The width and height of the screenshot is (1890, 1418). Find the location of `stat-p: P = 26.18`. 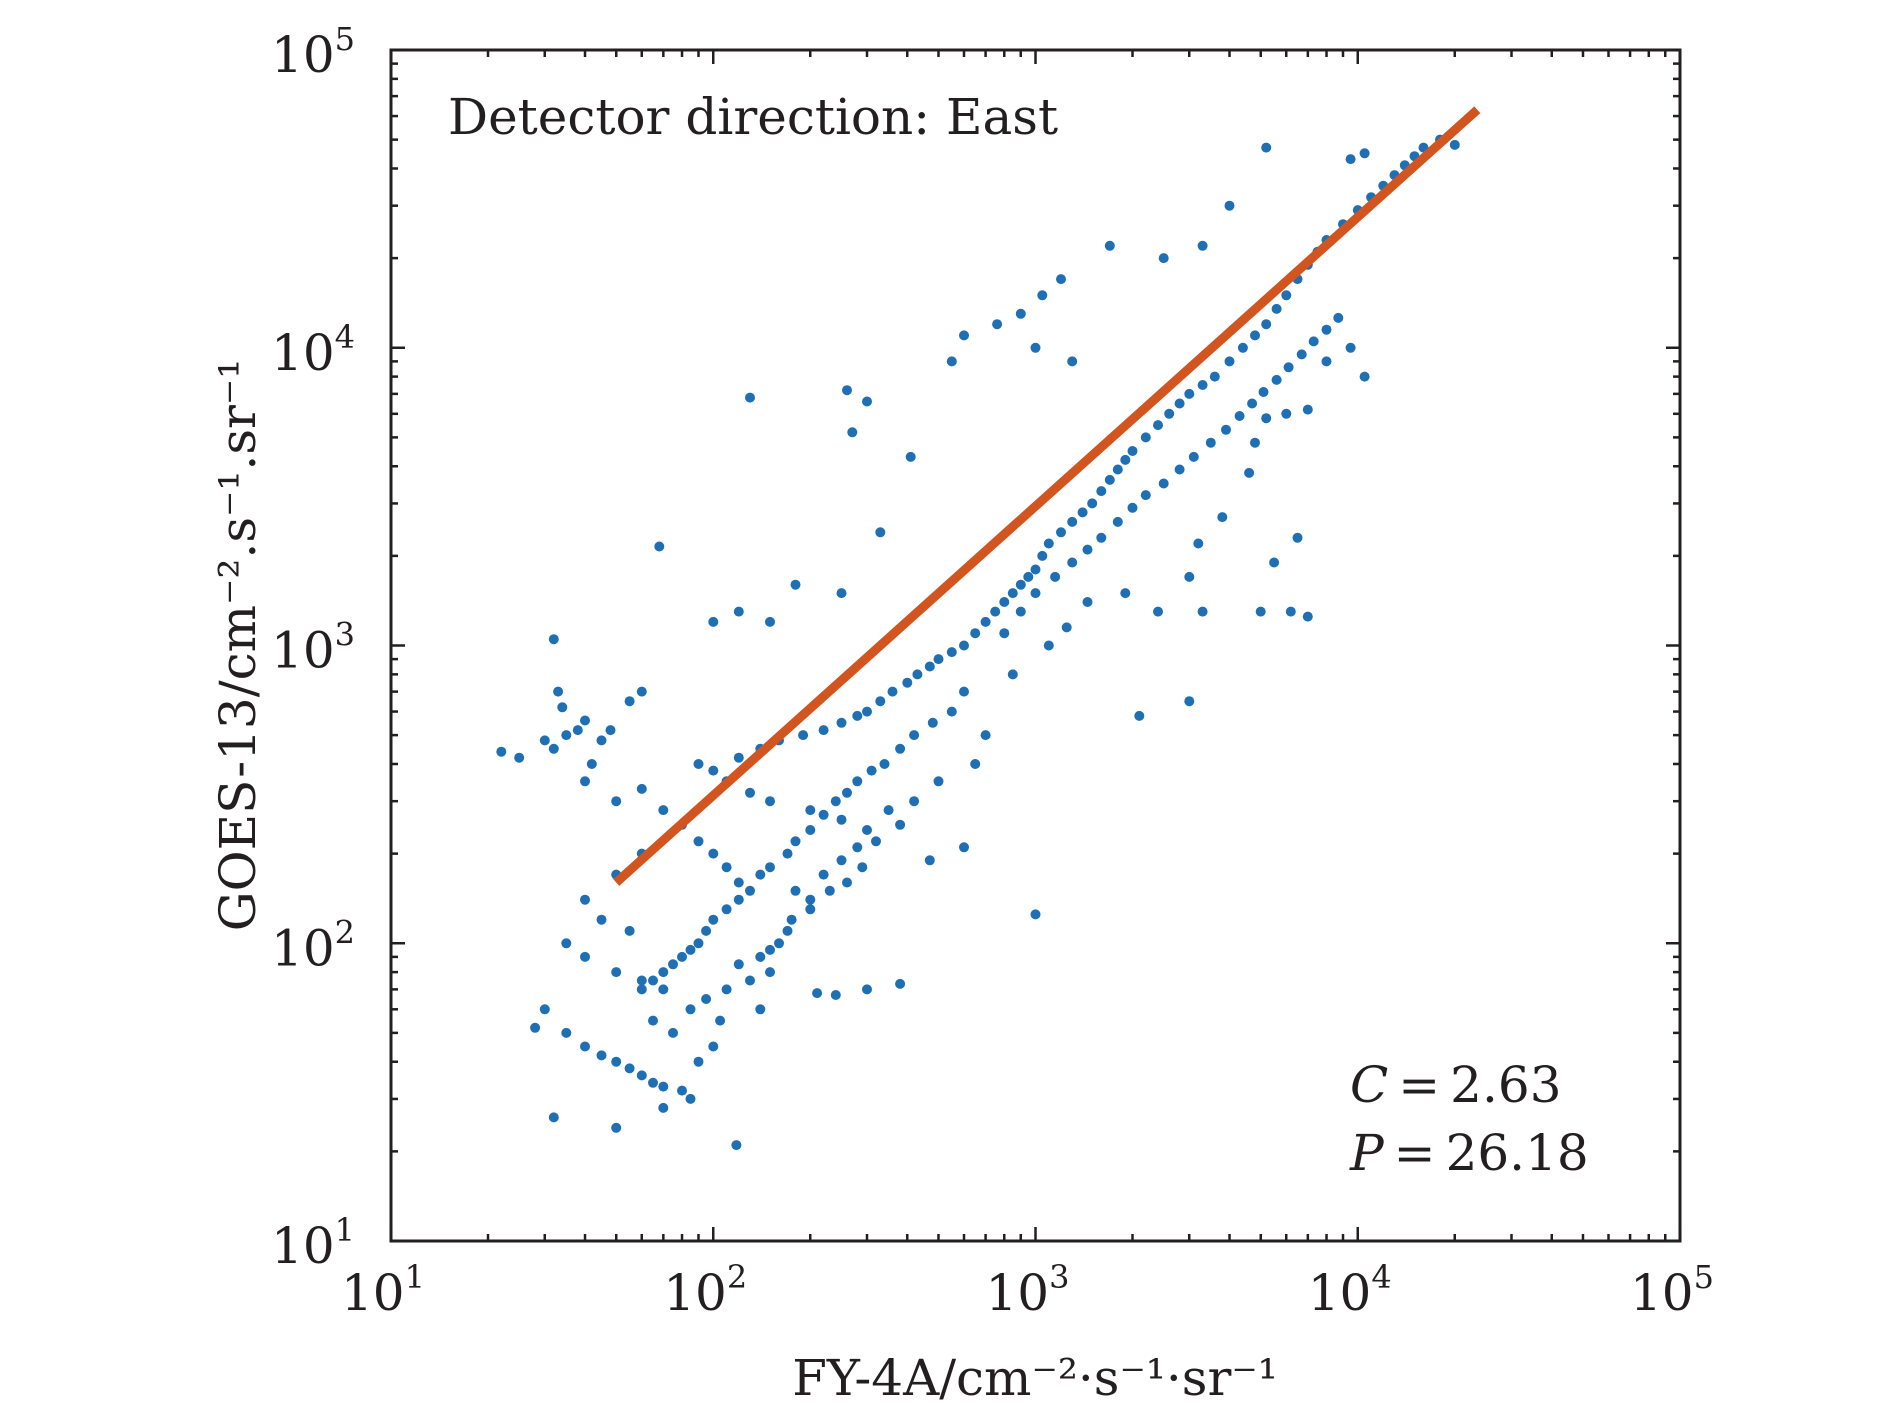

stat-p: P = 26.18 is located at coordinates (1469, 1153).